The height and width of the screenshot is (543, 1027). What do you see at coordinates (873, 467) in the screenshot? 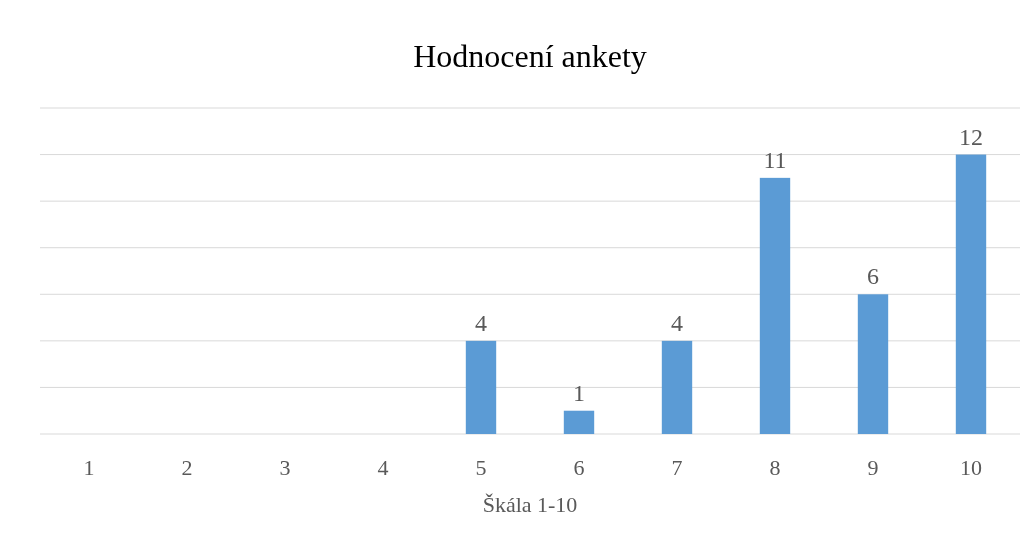
I see `x-tick-label: 9` at bounding box center [873, 467].